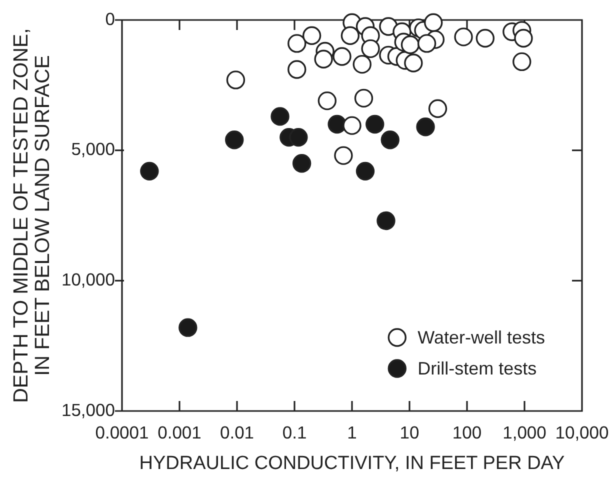 This screenshot has width=609, height=481. I want to click on y-tick-label: 10,000, so click(88, 279).